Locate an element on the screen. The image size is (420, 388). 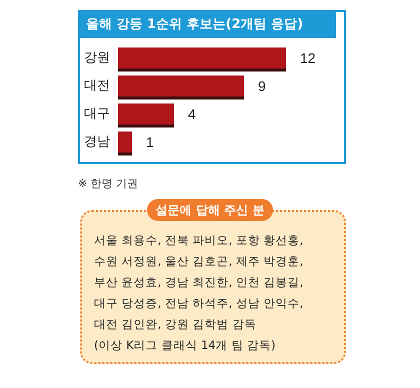
text: (이상 K리그 클래식 14개 팀 감독) is located at coordinates (185, 345).